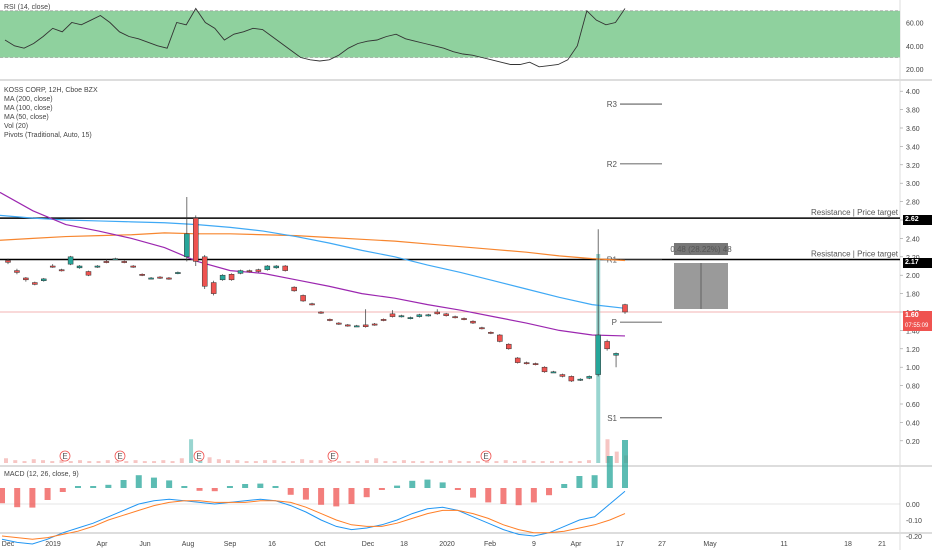 The width and height of the screenshot is (932, 550). I want to click on rsi-tick-label: 60.00, so click(915, 24).